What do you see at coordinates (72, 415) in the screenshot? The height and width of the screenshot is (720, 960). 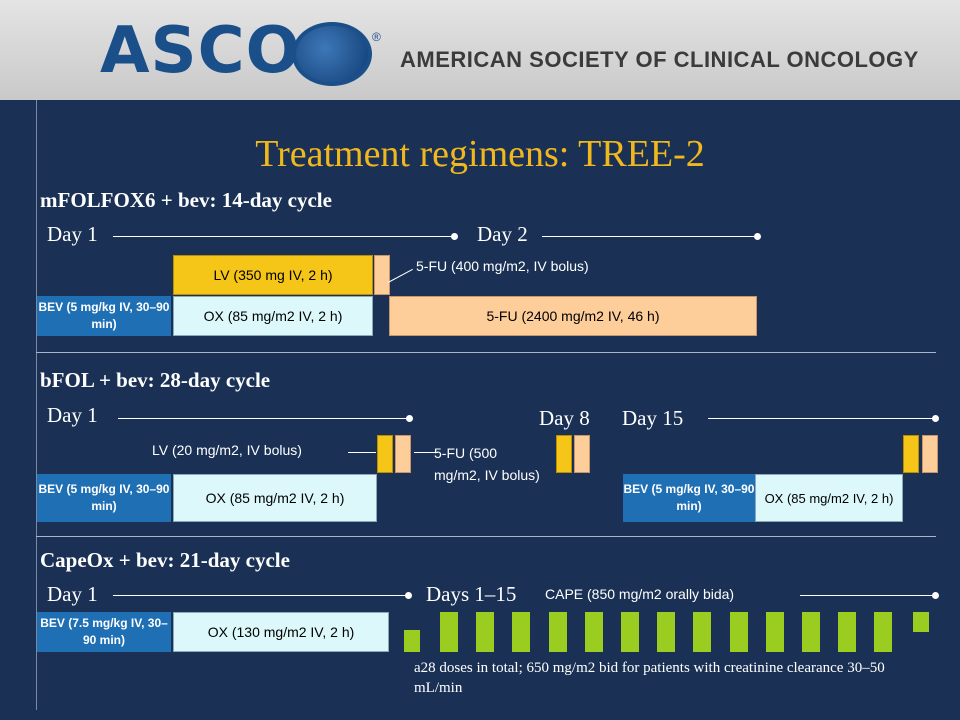 I see `bfol-day1: Day 1` at bounding box center [72, 415].